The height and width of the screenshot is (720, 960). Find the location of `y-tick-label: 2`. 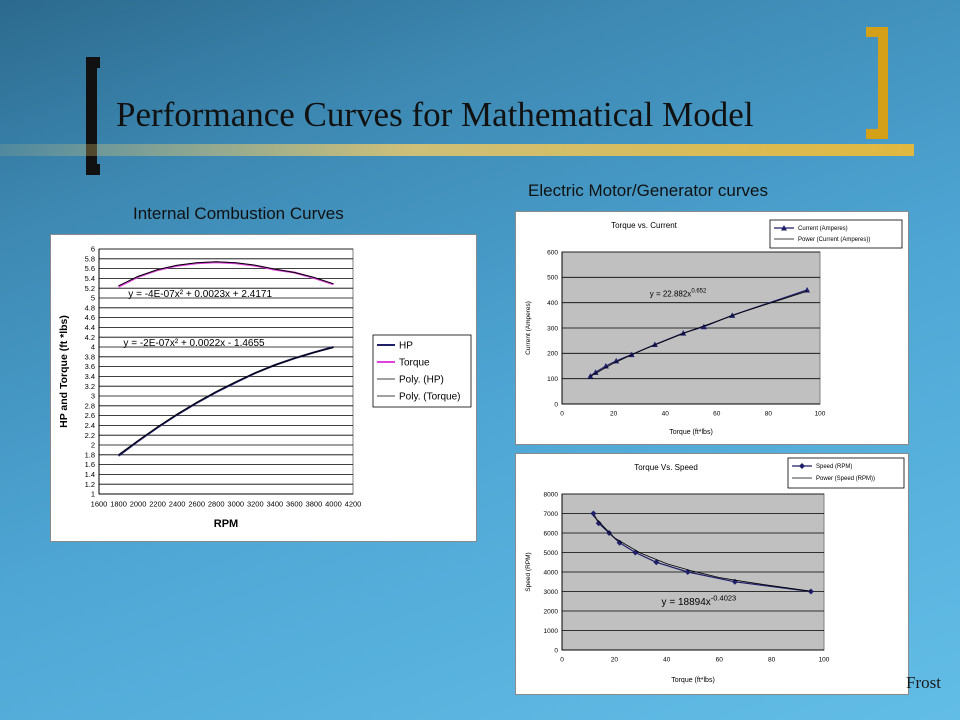

y-tick-label: 2 is located at coordinates (93, 445).